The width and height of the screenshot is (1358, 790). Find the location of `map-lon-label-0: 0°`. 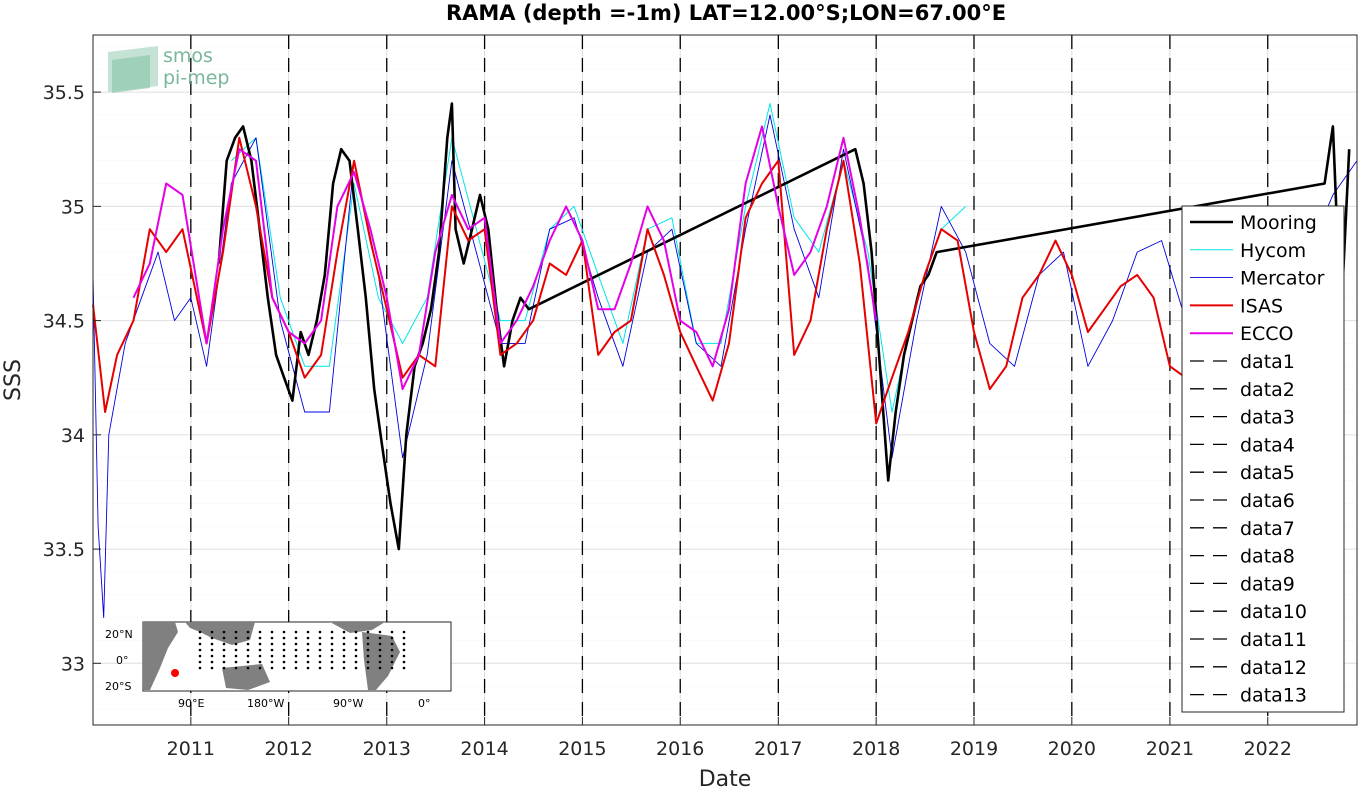

map-lon-label-0: 0° is located at coordinates (424, 703).